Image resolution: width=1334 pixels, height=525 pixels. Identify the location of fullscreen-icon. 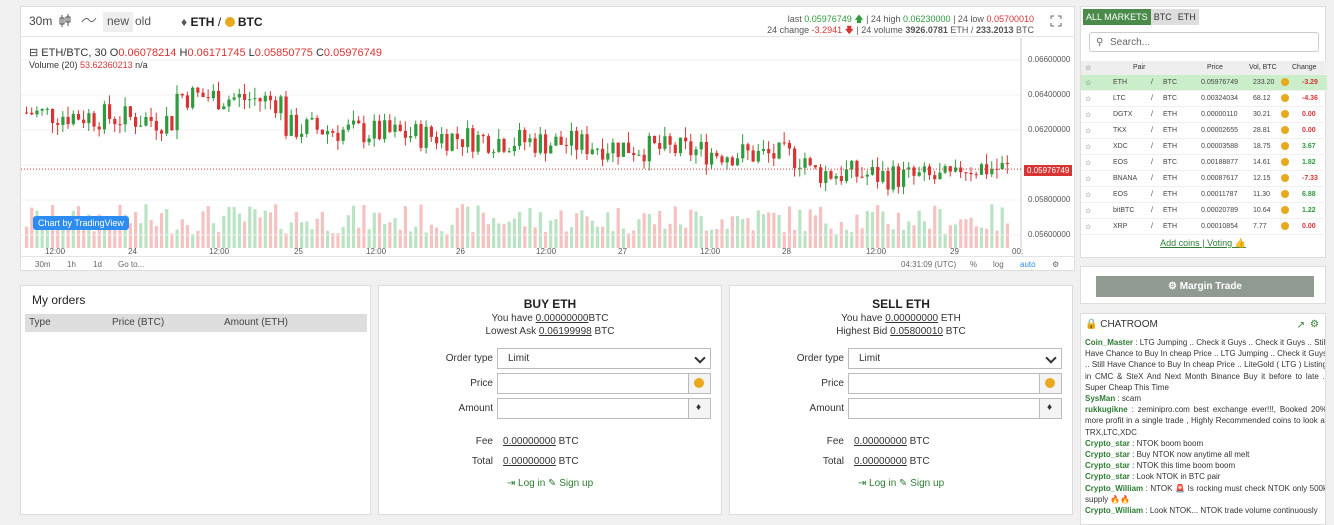
(1056, 22).